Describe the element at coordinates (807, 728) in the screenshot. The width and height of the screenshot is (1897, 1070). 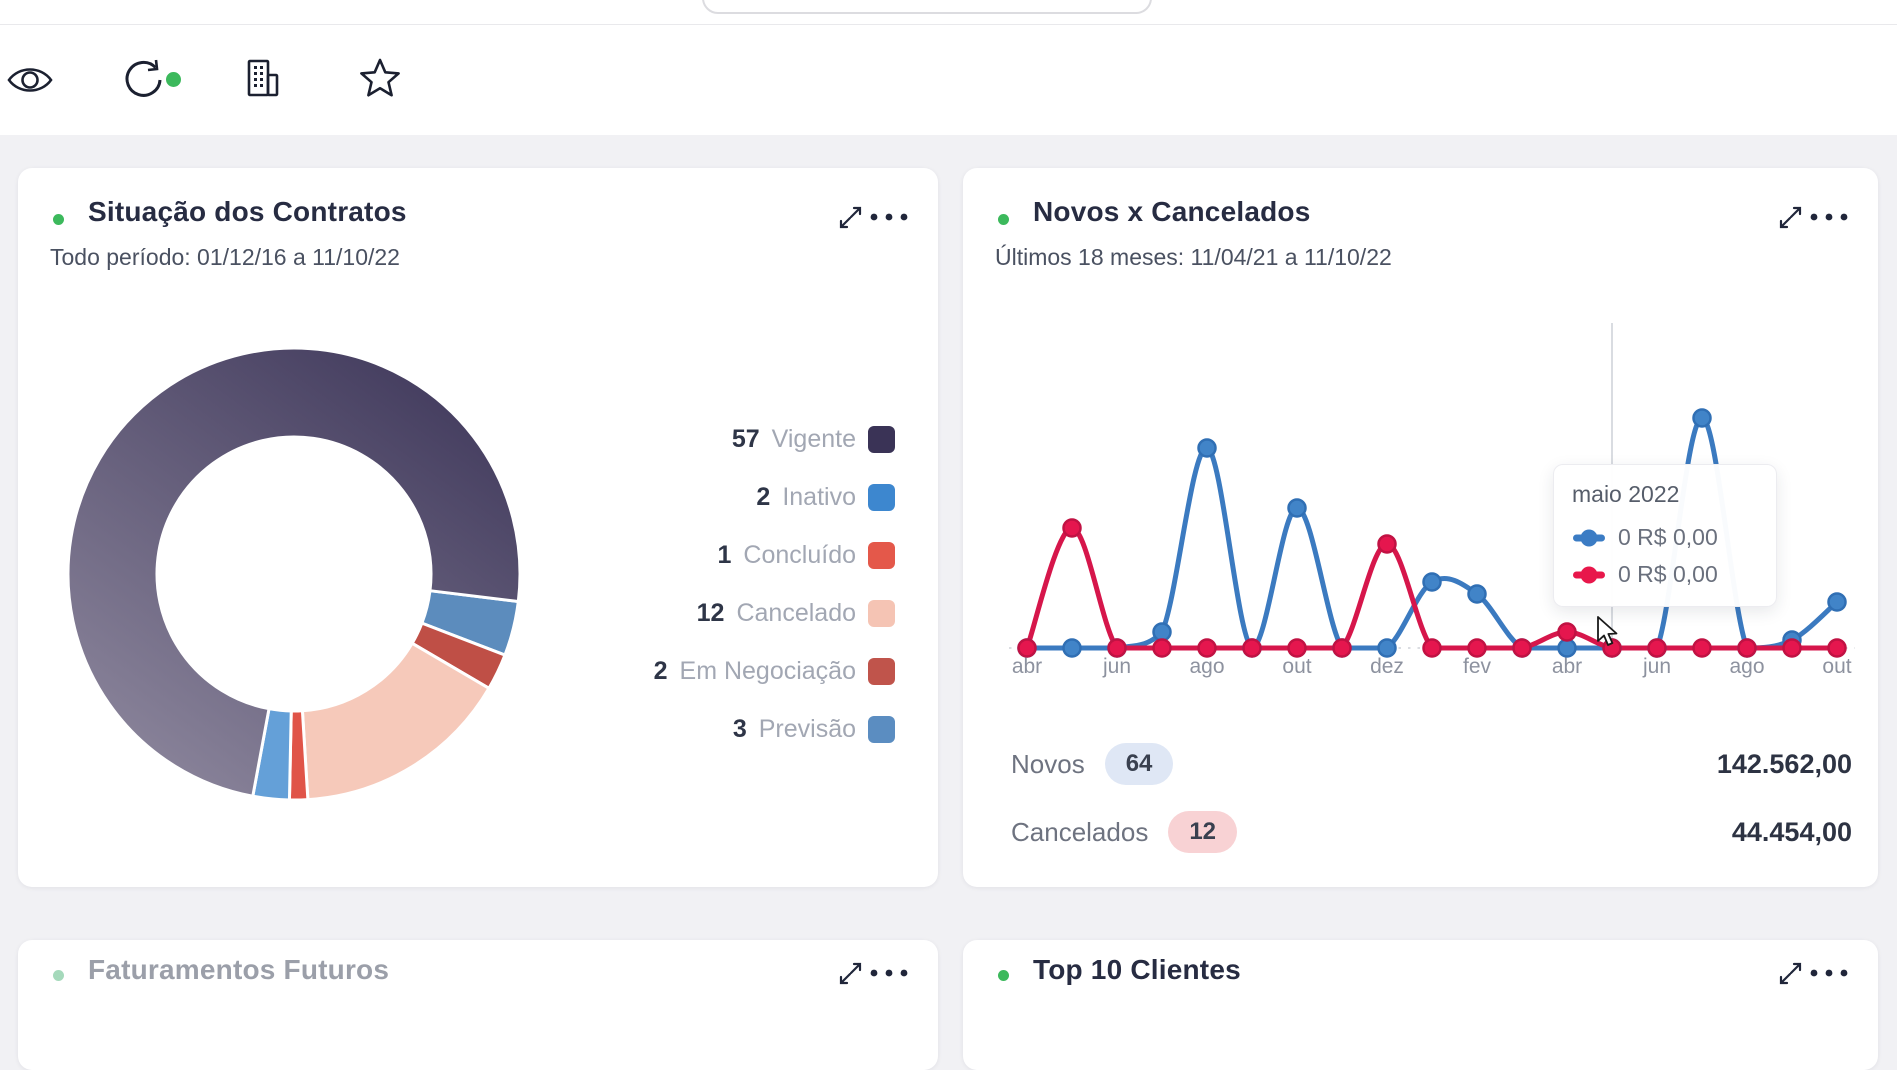
I see `legend-label: Previsão` at that location.